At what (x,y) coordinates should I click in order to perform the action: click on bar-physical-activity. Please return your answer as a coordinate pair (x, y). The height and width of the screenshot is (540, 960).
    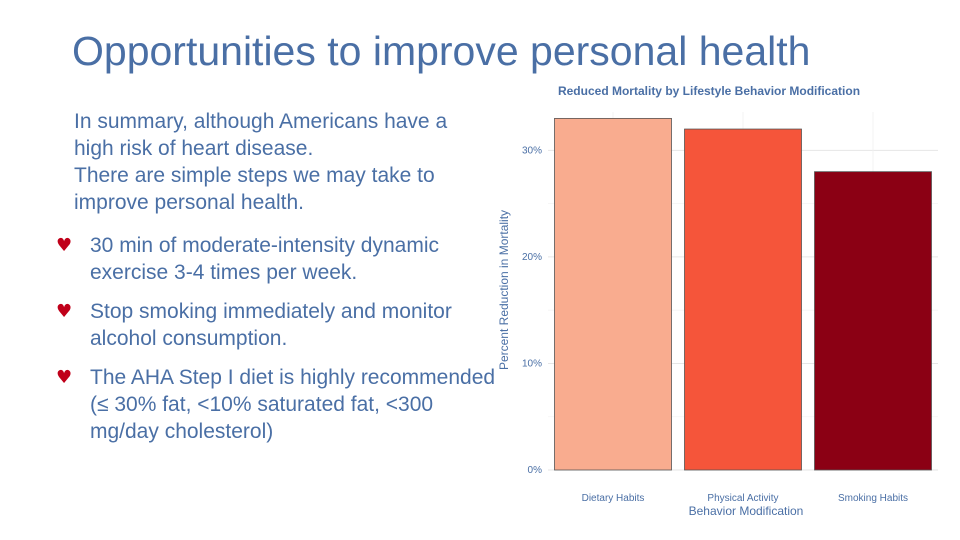
    Looking at the image, I should click on (743, 299).